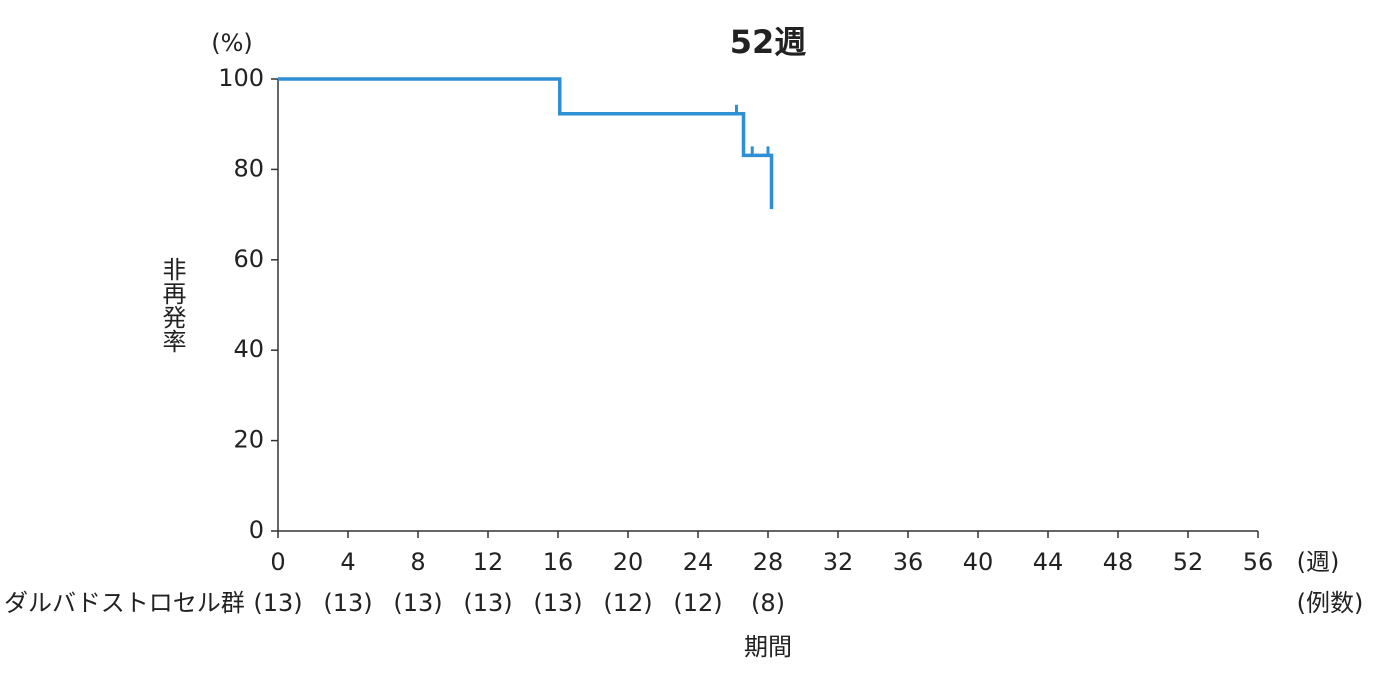 This screenshot has width=1400, height=683. What do you see at coordinates (248, 349) in the screenshot?
I see `y-tick-label: 40` at bounding box center [248, 349].